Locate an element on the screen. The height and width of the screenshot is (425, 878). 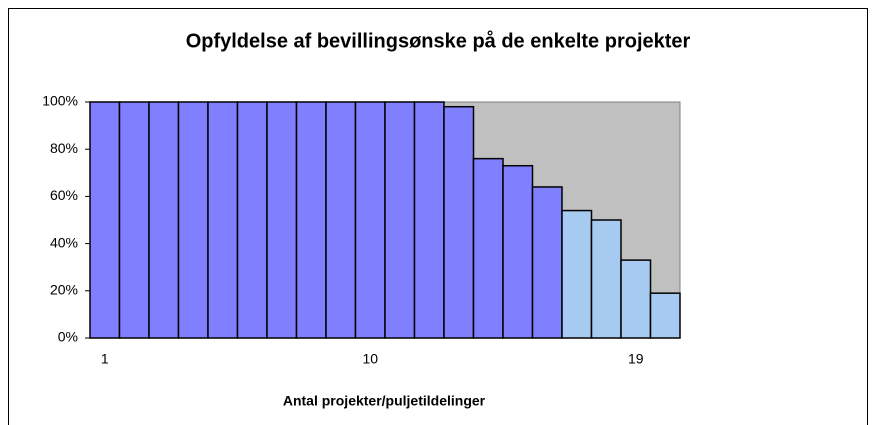
x-tick-label: 10 is located at coordinates (370, 359).